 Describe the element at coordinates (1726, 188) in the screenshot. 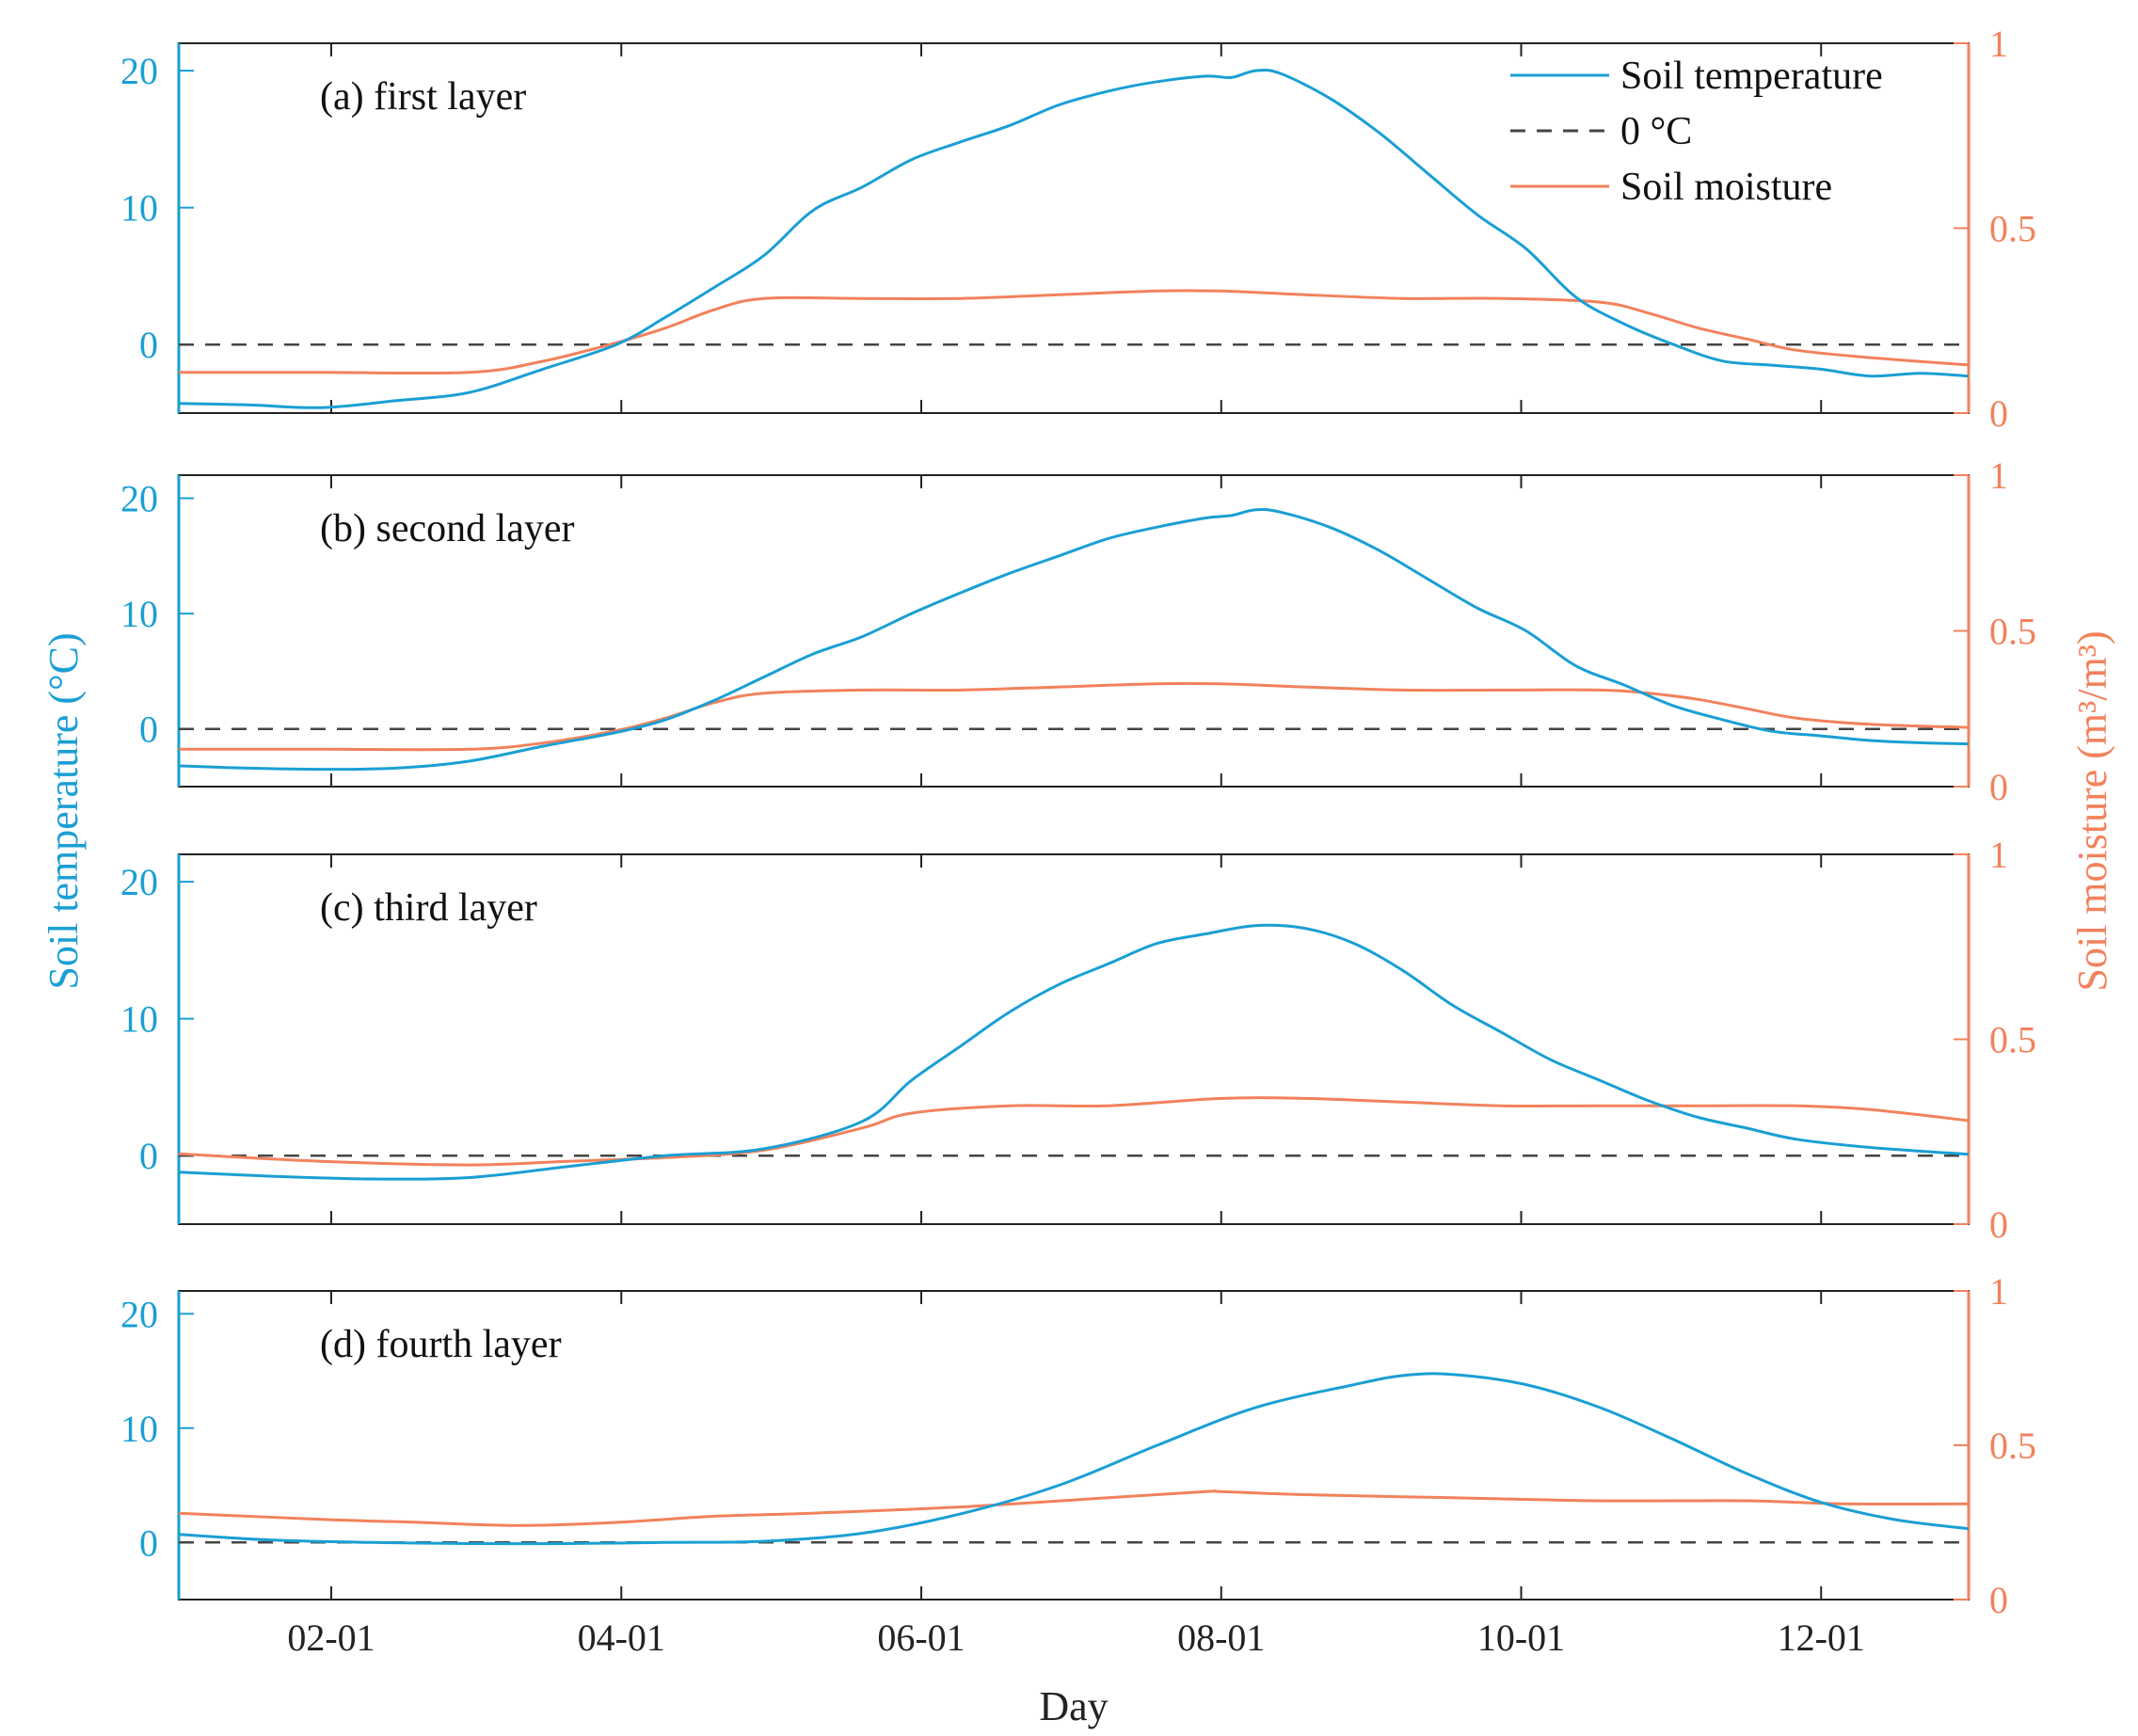

I see `legend-label-moisture: Soil moisture` at that location.